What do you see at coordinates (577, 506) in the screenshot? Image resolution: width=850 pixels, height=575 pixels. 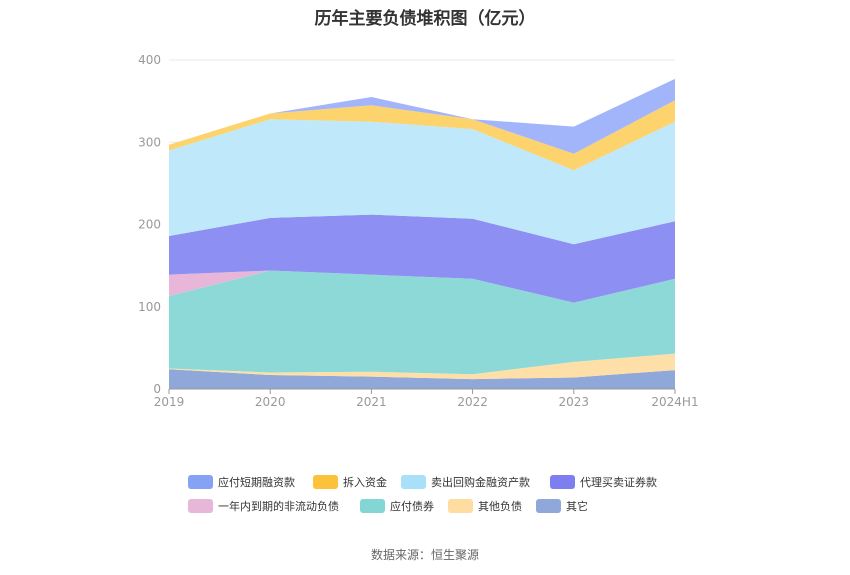 I see `legend-label: 其它` at bounding box center [577, 506].